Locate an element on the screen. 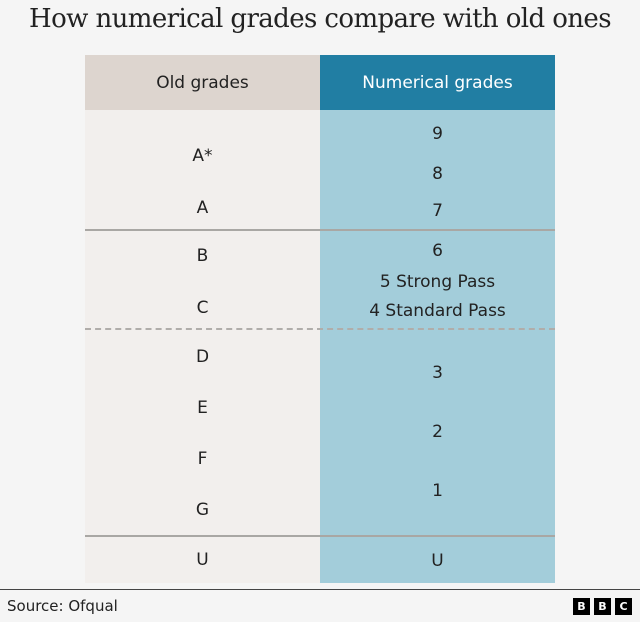 The width and height of the screenshot is (640, 622). numerical-grade-cell: 5 Strong Pass is located at coordinates (437, 282).